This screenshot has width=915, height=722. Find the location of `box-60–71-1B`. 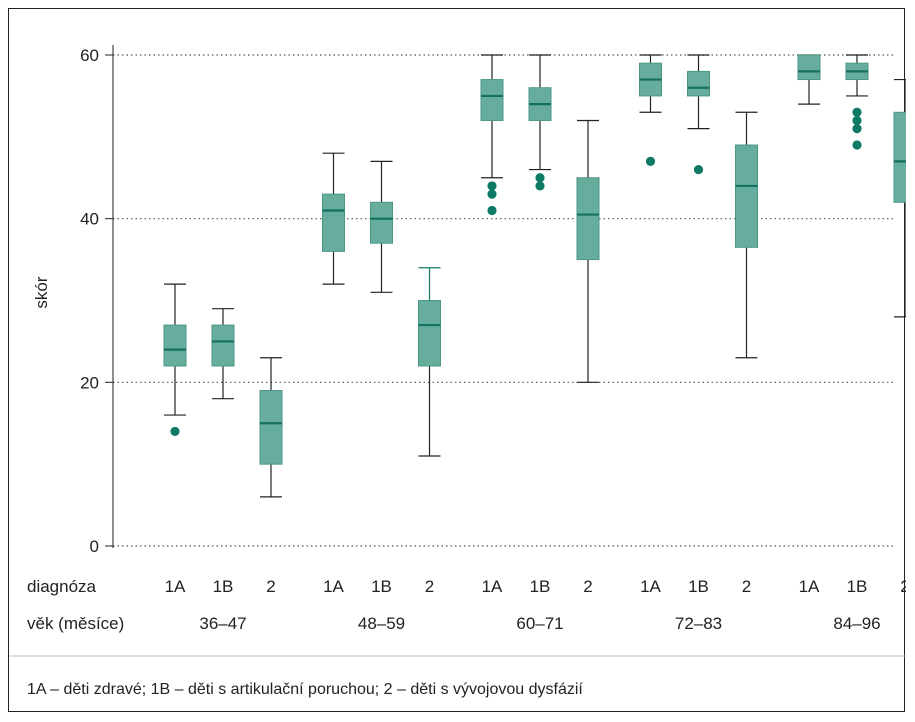

box-60–71-1B is located at coordinates (540, 122).